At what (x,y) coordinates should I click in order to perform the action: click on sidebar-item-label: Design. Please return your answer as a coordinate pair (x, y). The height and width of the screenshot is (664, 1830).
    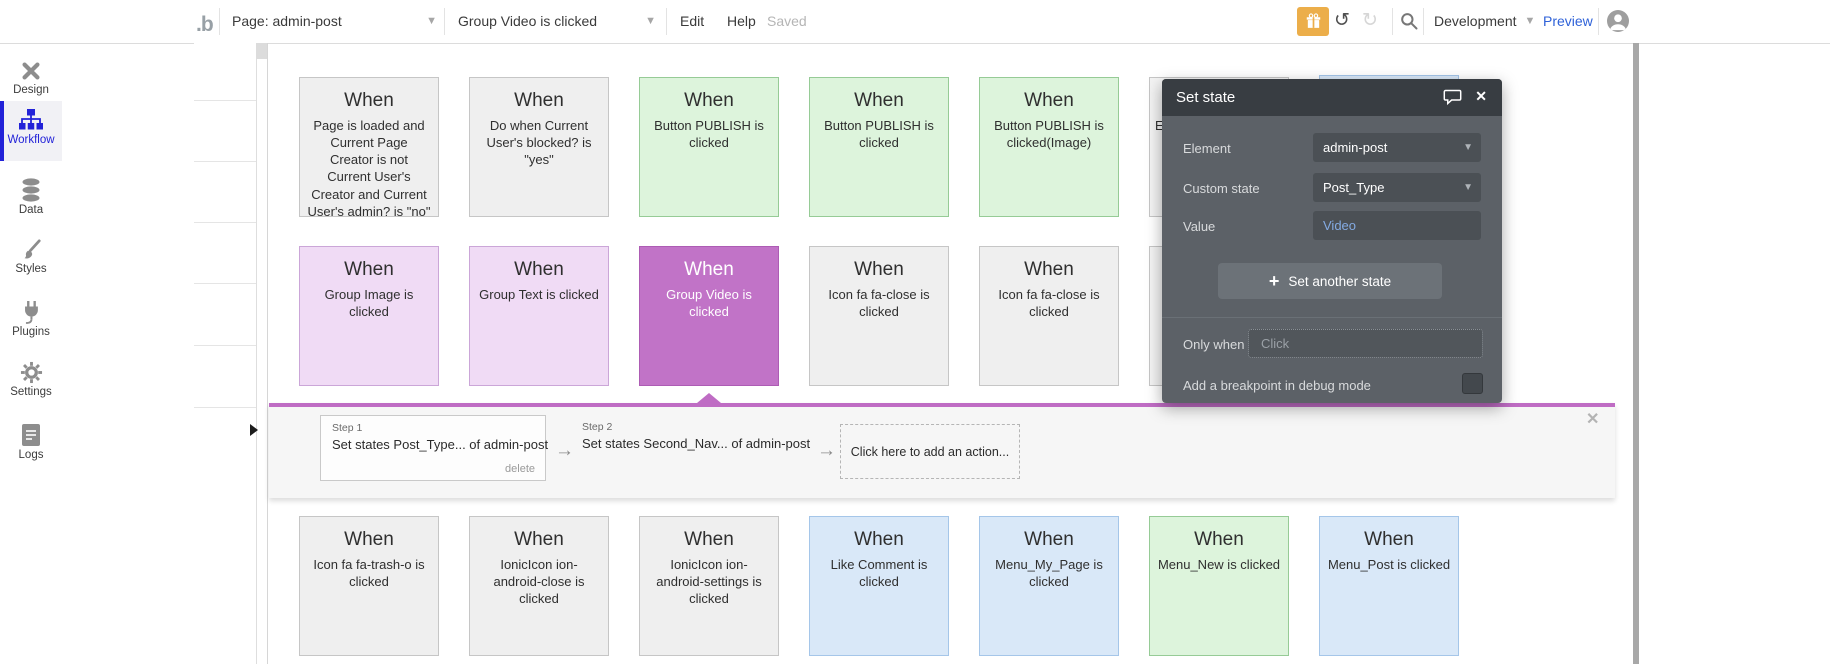
    Looking at the image, I should click on (31, 90).